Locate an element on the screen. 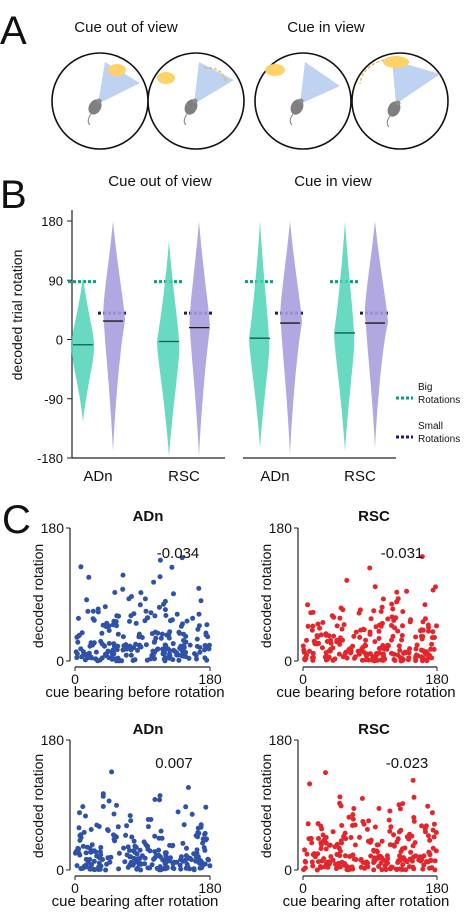 The height and width of the screenshot is (916, 474). scatter-y-tick-label: 180 is located at coordinates (53, 740).